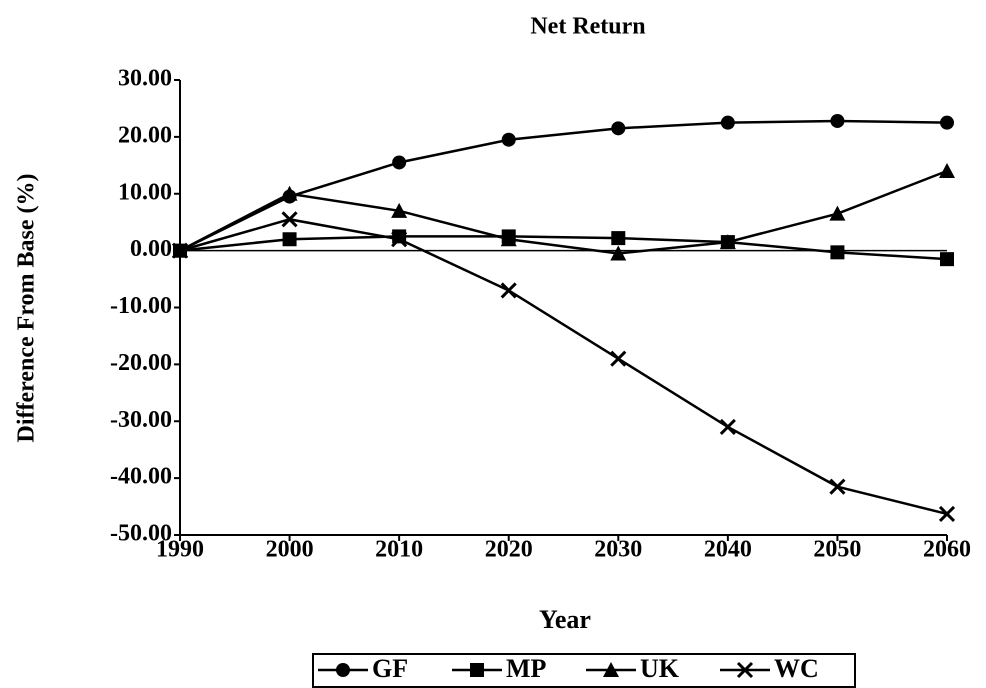 Image resolution: width=986 pixels, height=688 pixels. I want to click on y-tick-label: 20.00, so click(145, 135).